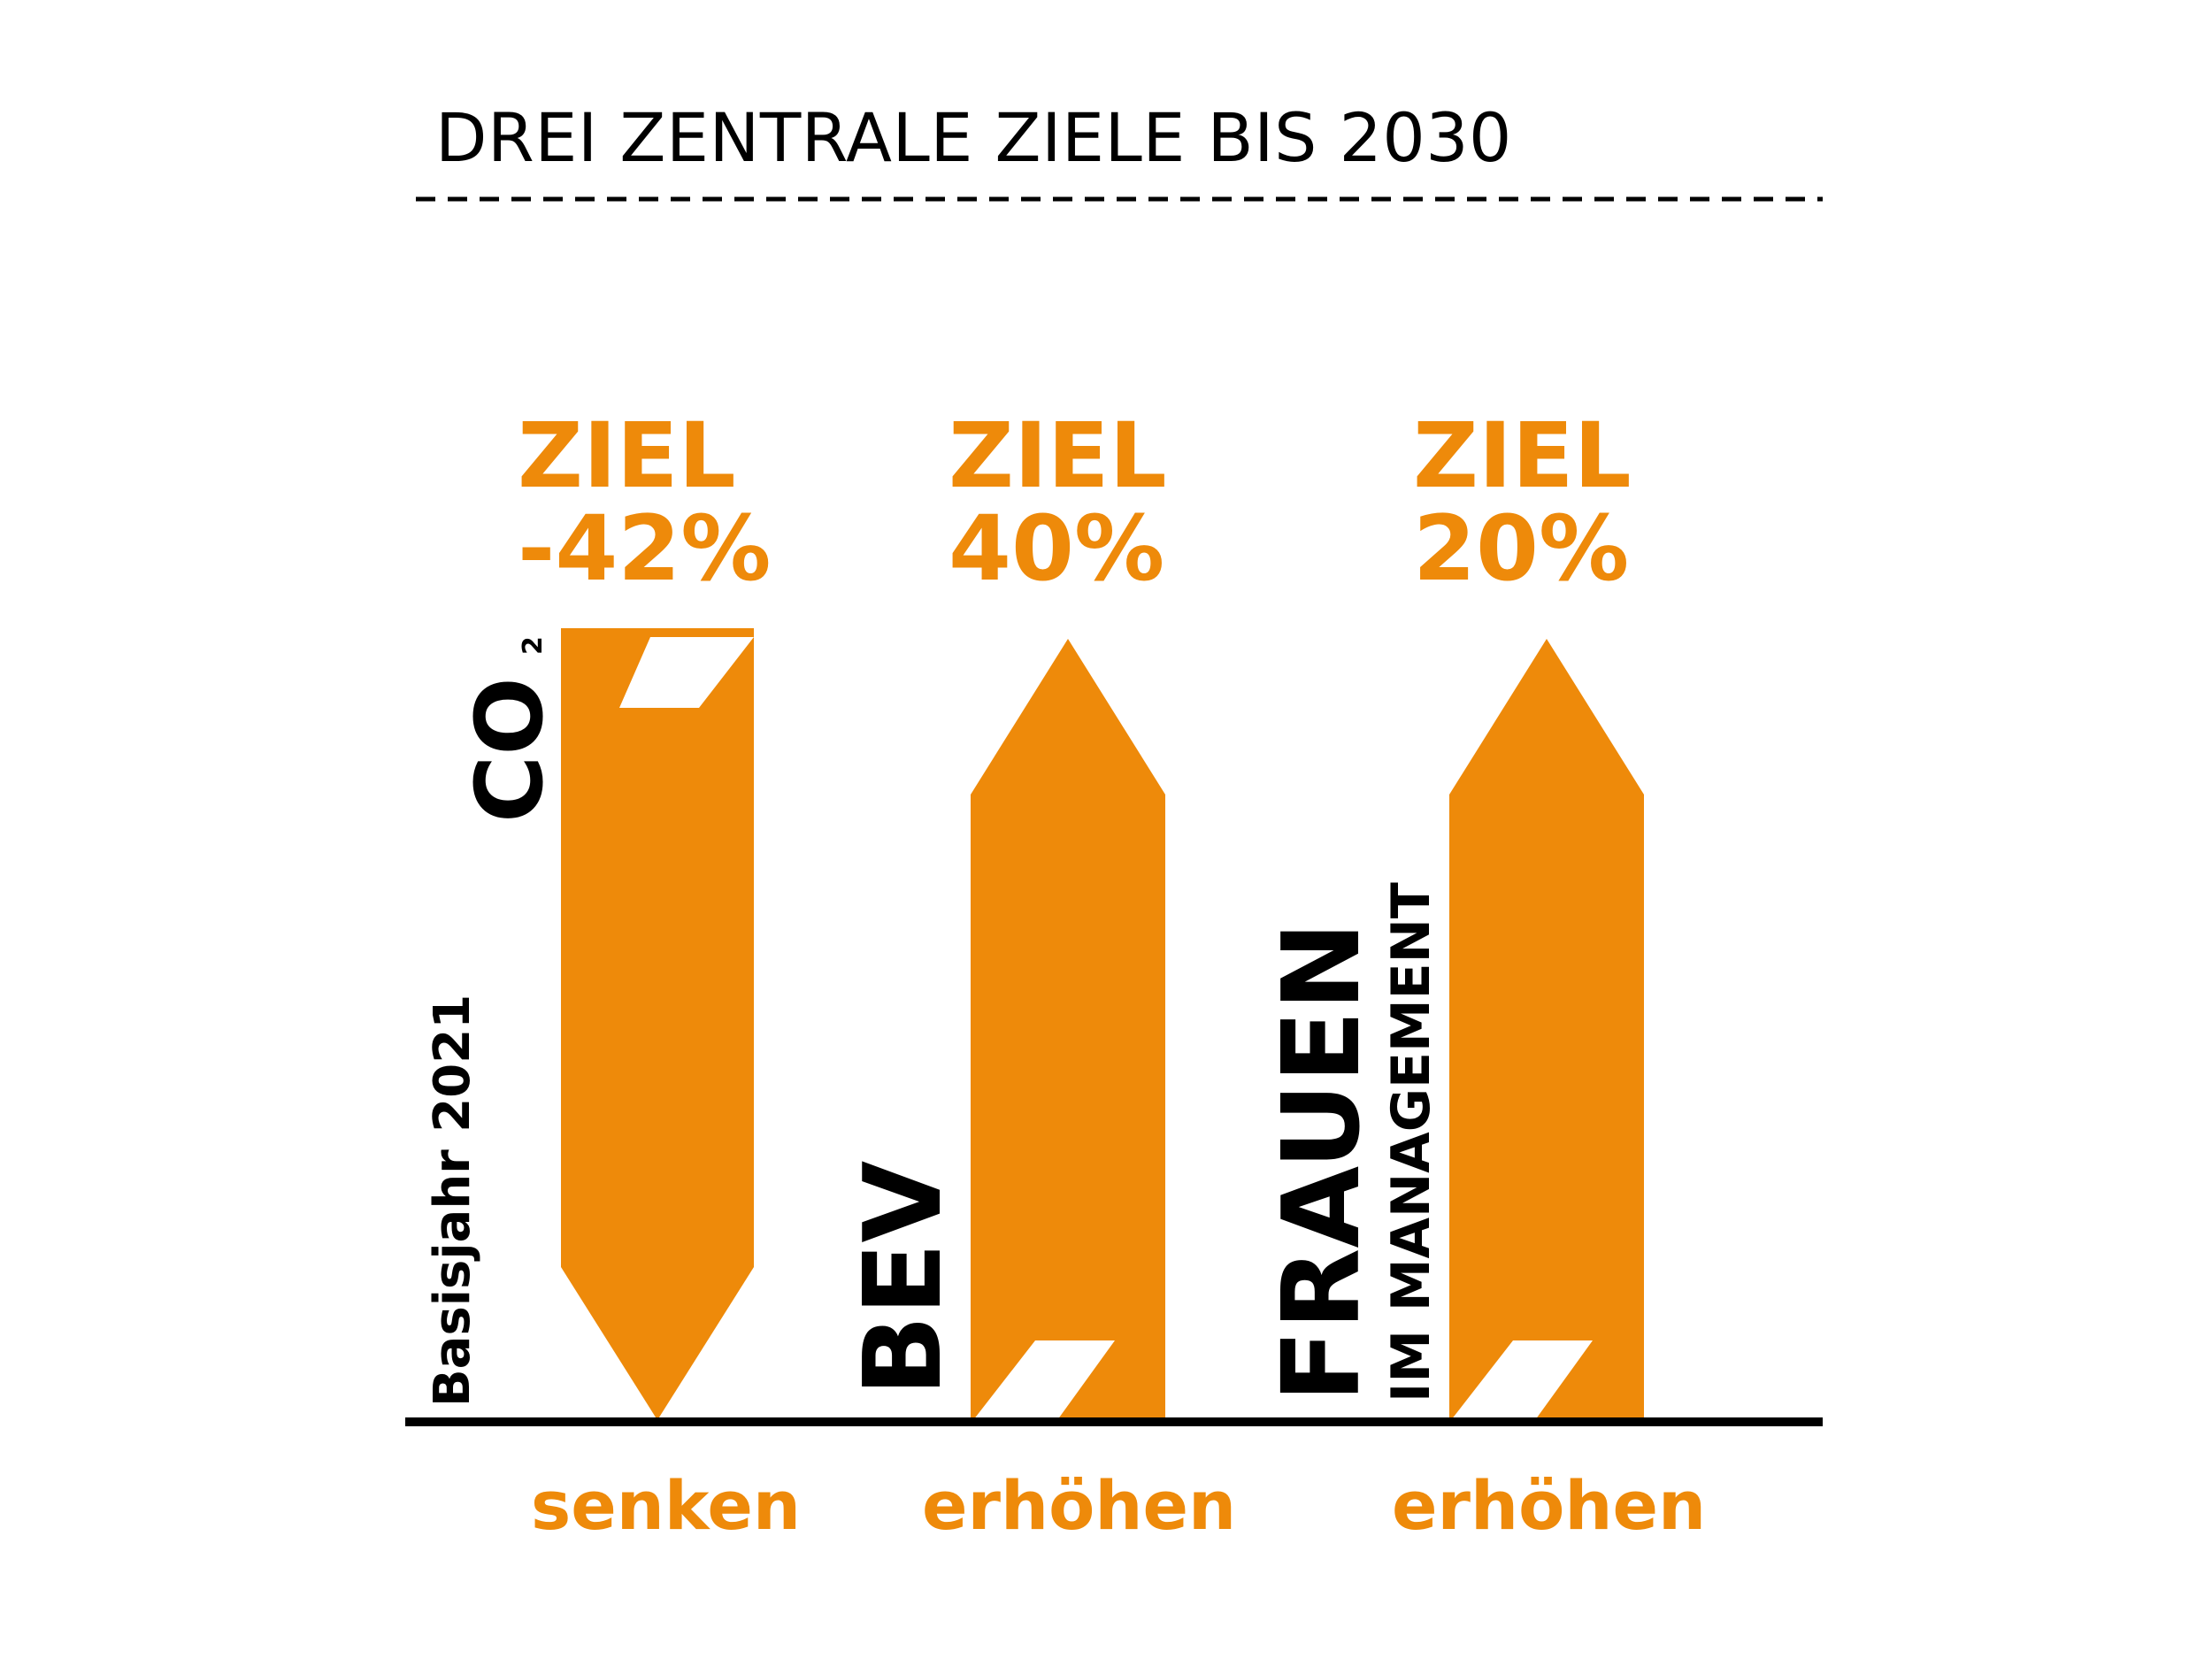 Image resolution: width=2212 pixels, height=1659 pixels. Describe the element at coordinates (627, 456) in the screenshot. I see `goal-co2-ziel: ZIEL` at that location.